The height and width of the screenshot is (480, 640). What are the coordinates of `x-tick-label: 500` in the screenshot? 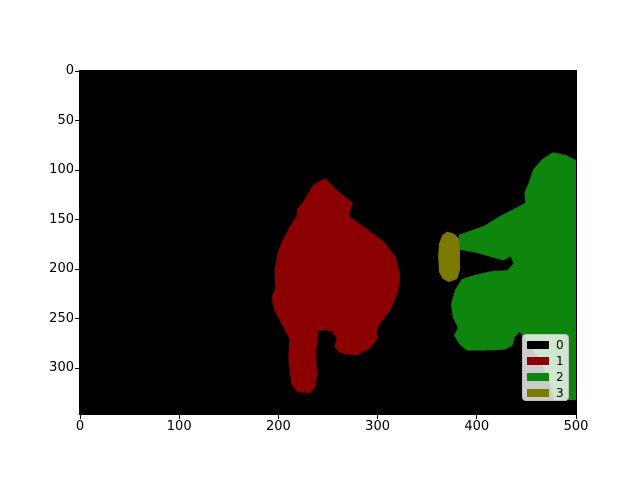 It's located at (576, 426).